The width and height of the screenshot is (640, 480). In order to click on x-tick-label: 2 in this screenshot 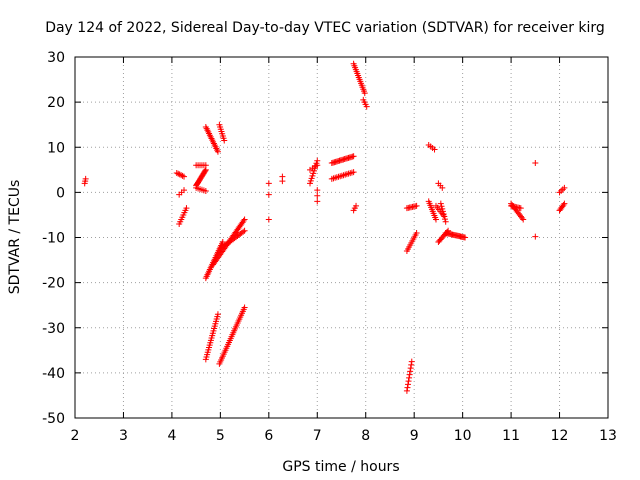, I will do `click(75, 436)`.